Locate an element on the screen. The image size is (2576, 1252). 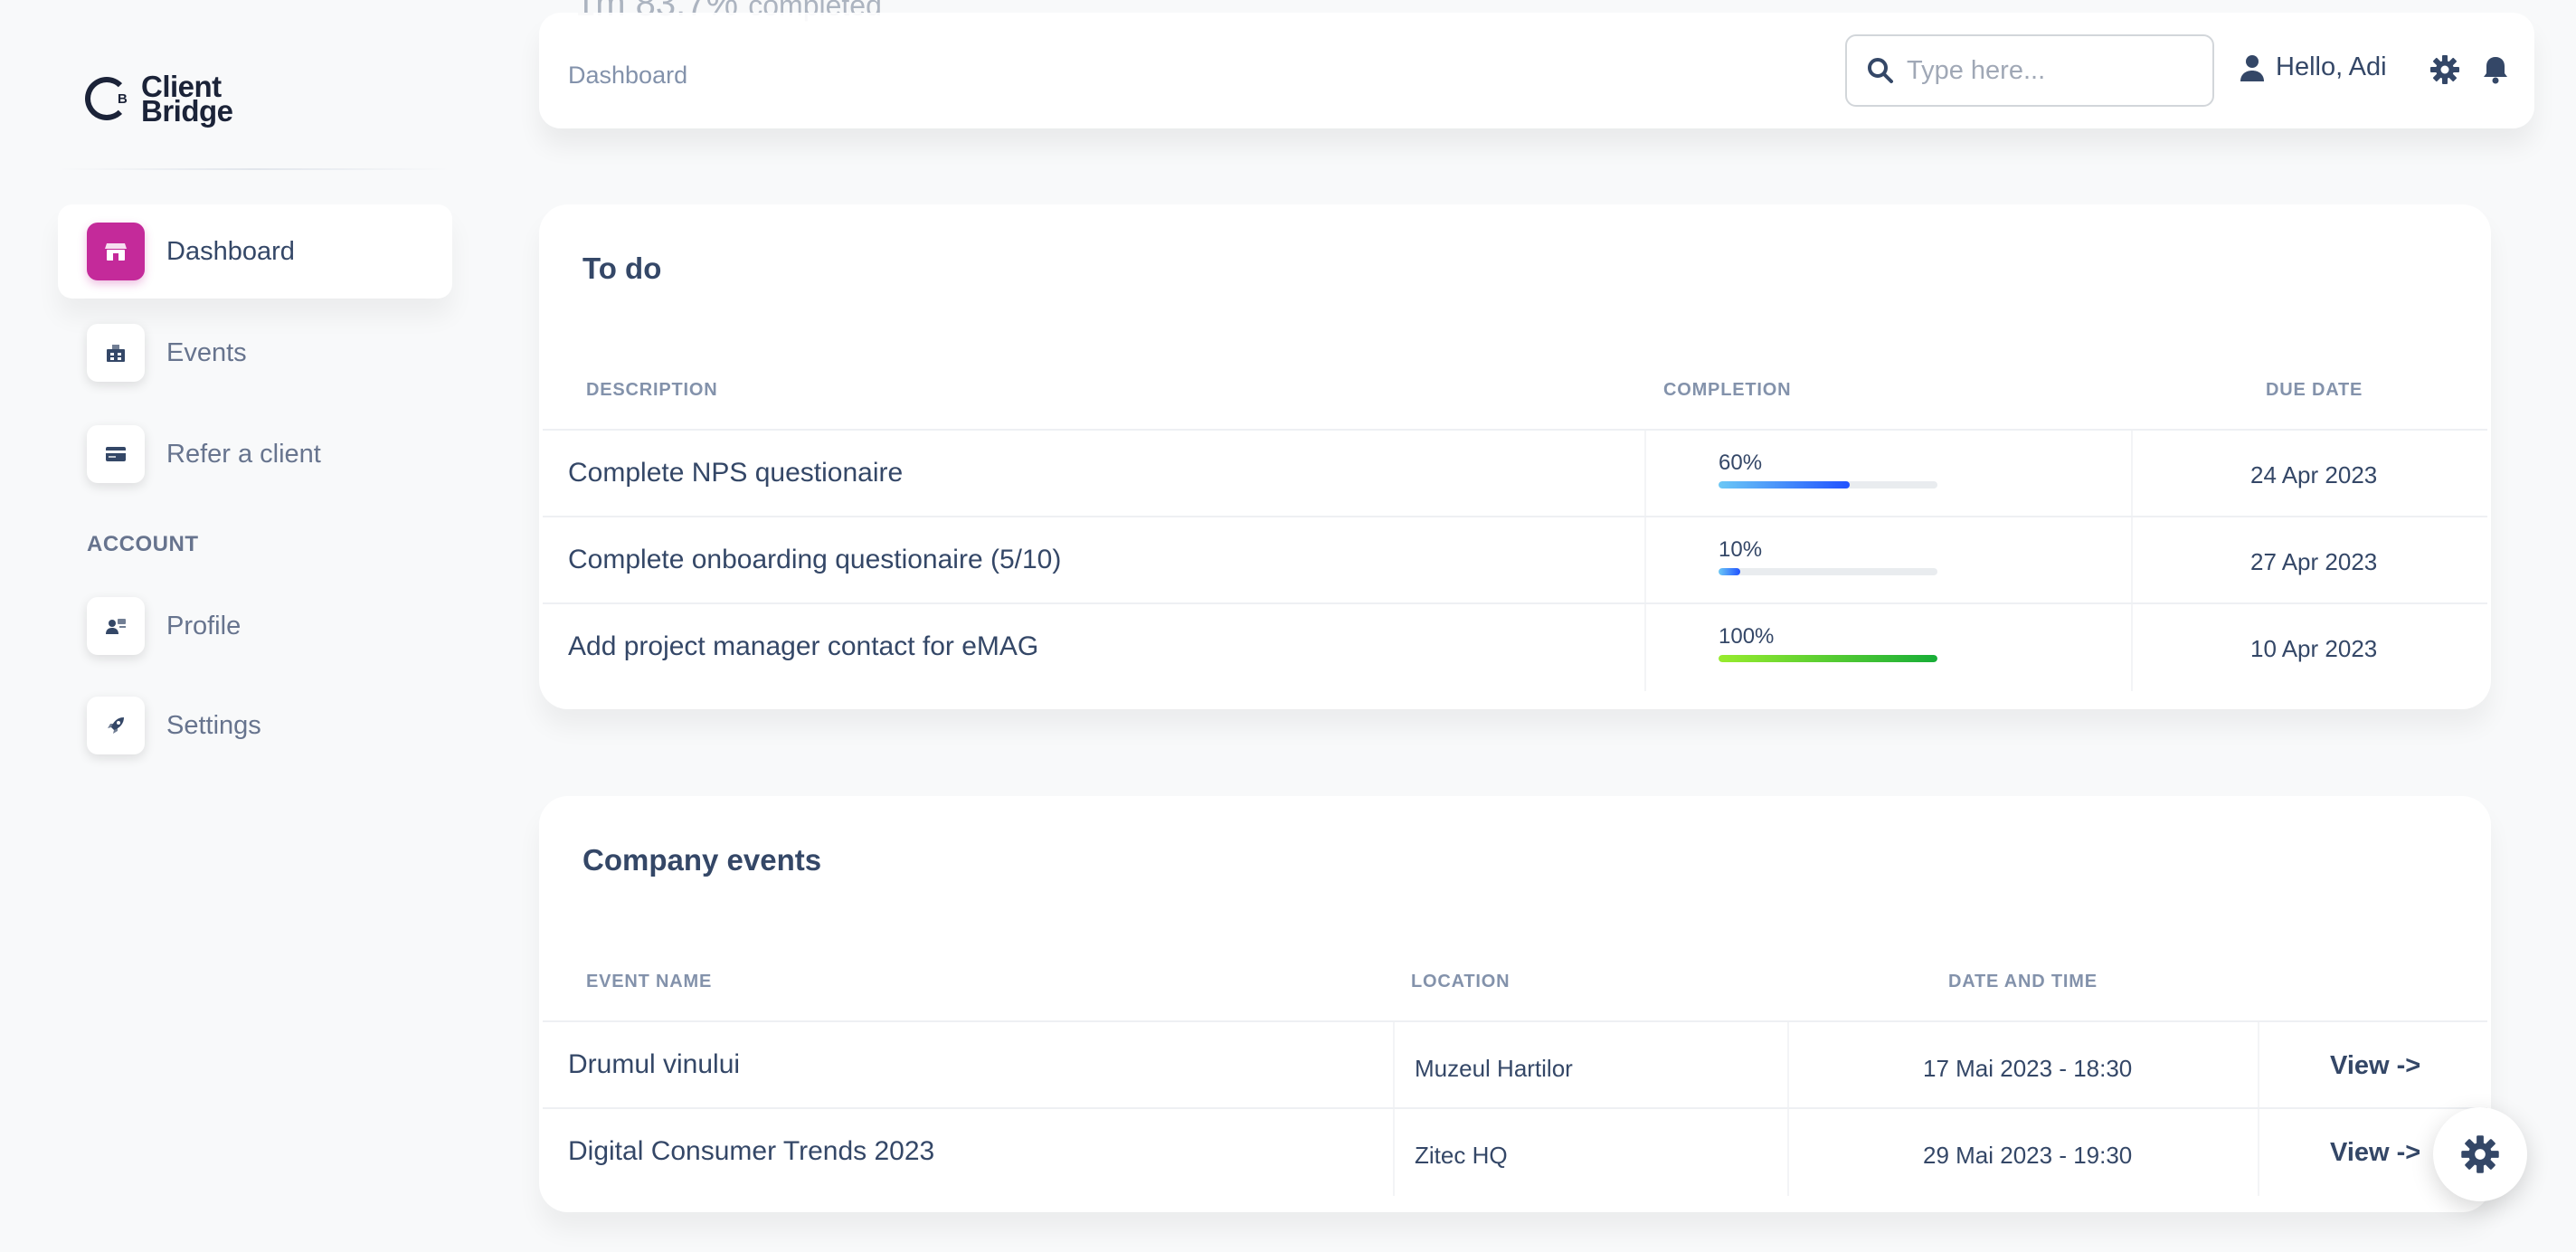
completion-value: 10% is located at coordinates (1741, 549).